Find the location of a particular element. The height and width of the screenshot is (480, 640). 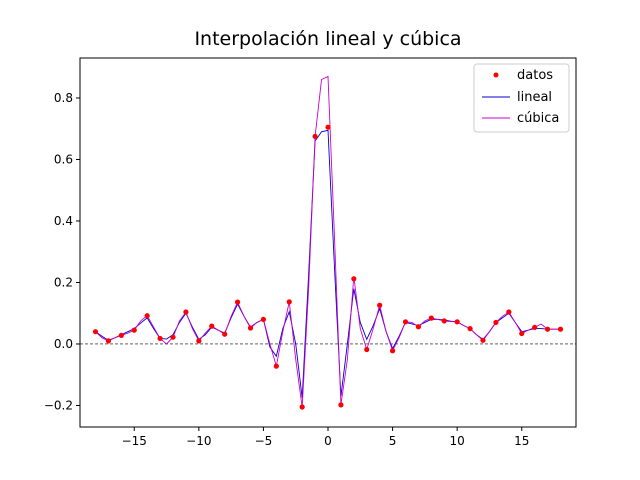

y-tick-label: 0.8 is located at coordinates (63, 98).